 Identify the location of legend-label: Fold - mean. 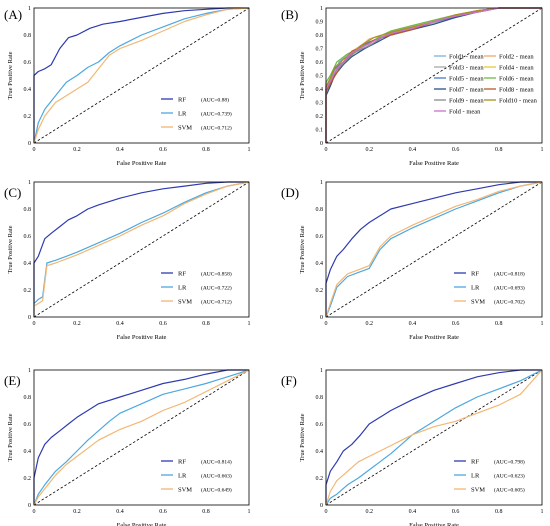
(465, 112).